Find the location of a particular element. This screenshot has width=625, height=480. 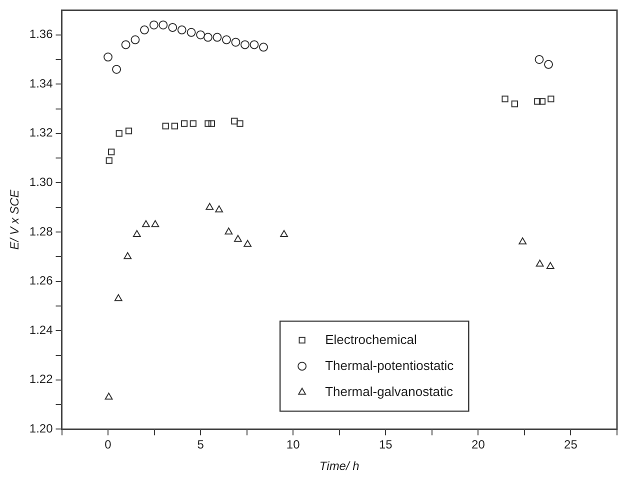

legend-label: Thermal-potentiostatic is located at coordinates (389, 365).